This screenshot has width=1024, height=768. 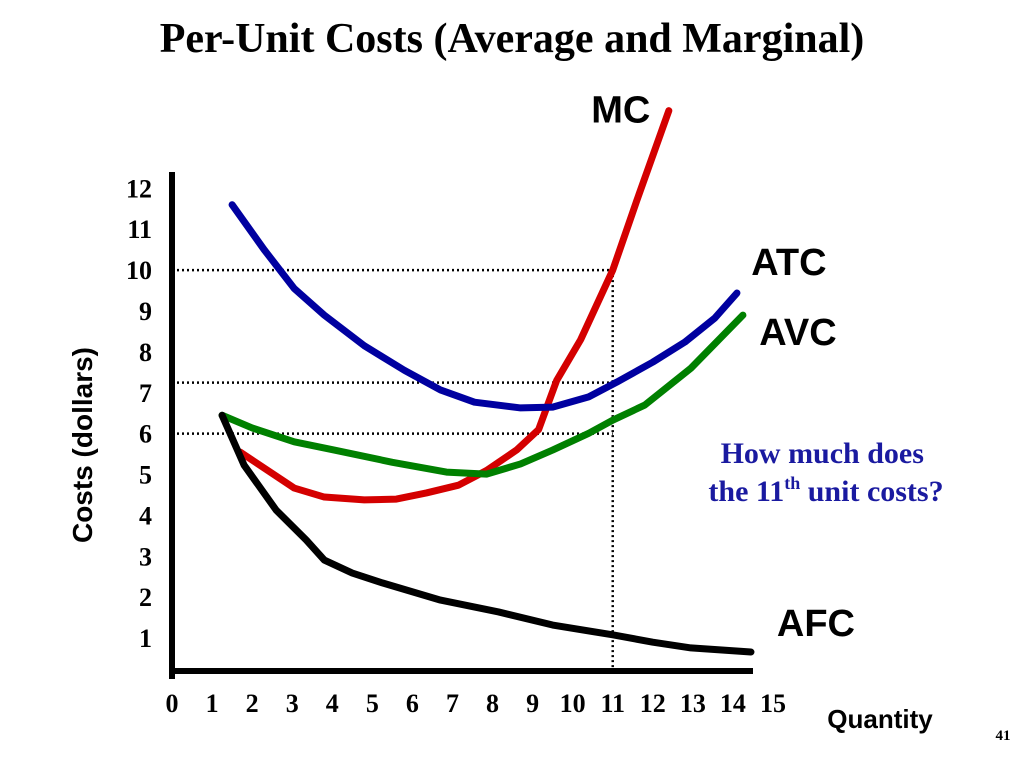 I want to click on y-tick-label: 6, so click(x=145, y=434).